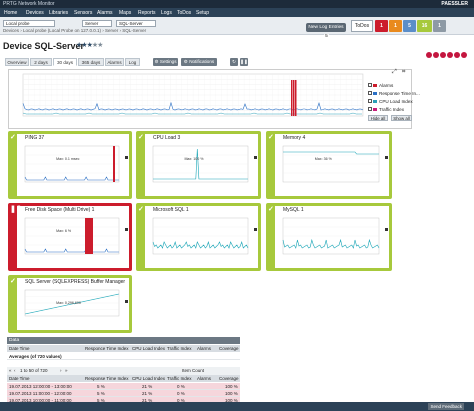 The image size is (474, 411). Describe the element at coordinates (19, 348) in the screenshot. I see `col-date-time: Date Time` at that location.